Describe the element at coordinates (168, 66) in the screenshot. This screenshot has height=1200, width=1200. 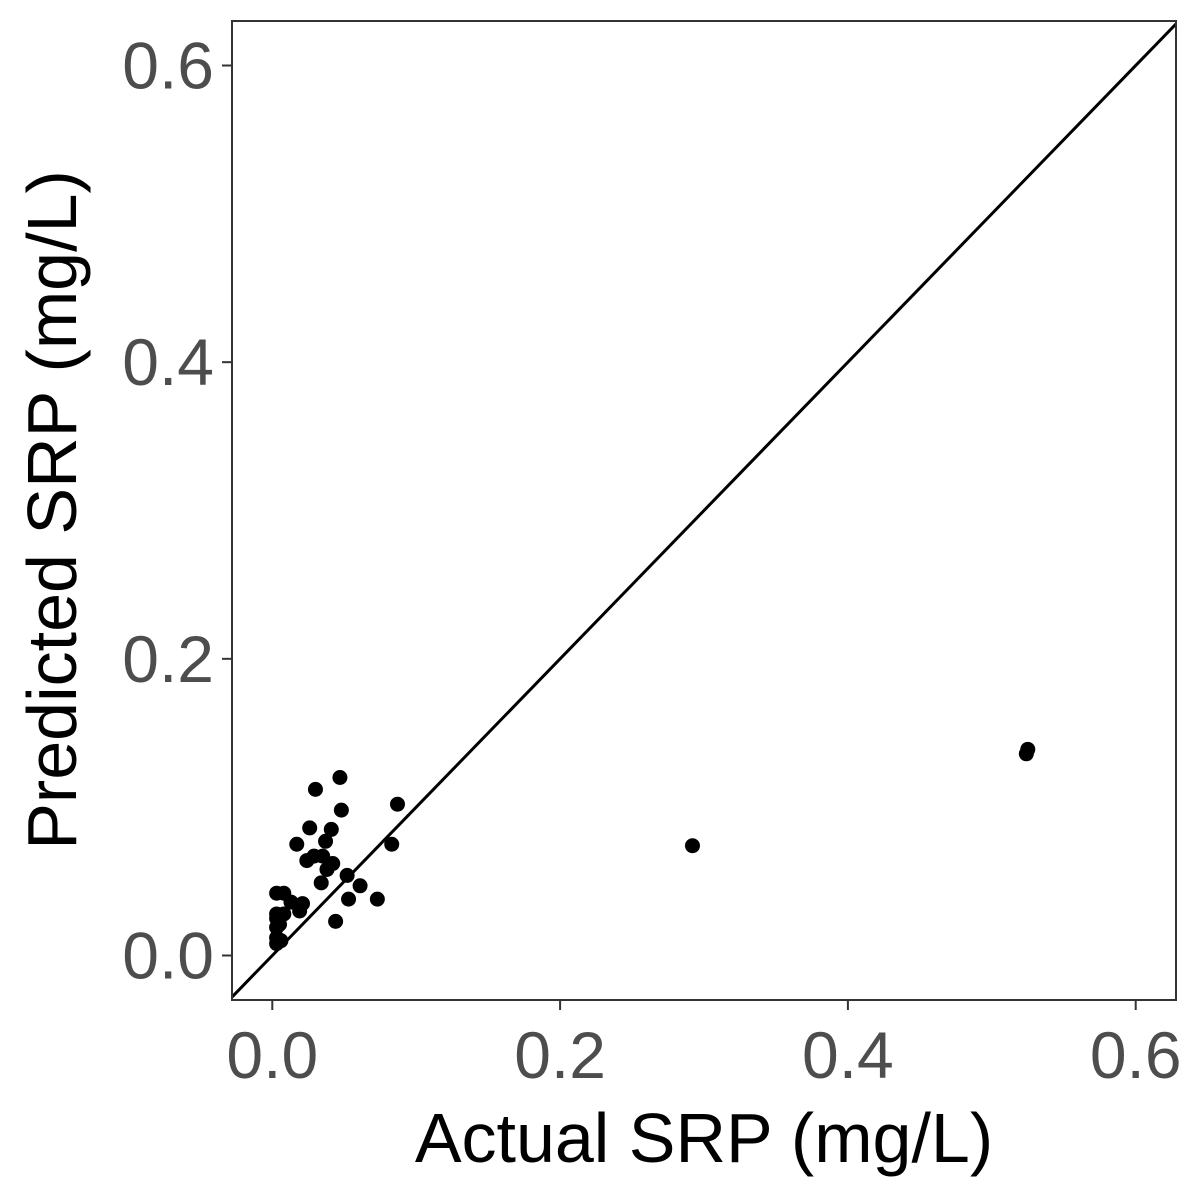
I see `y-tick-label: 0.6` at that location.